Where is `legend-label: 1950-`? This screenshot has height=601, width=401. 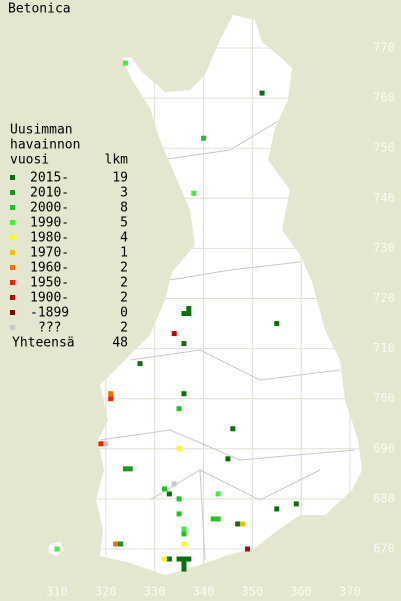 legend-label: 1950- is located at coordinates (49, 283).